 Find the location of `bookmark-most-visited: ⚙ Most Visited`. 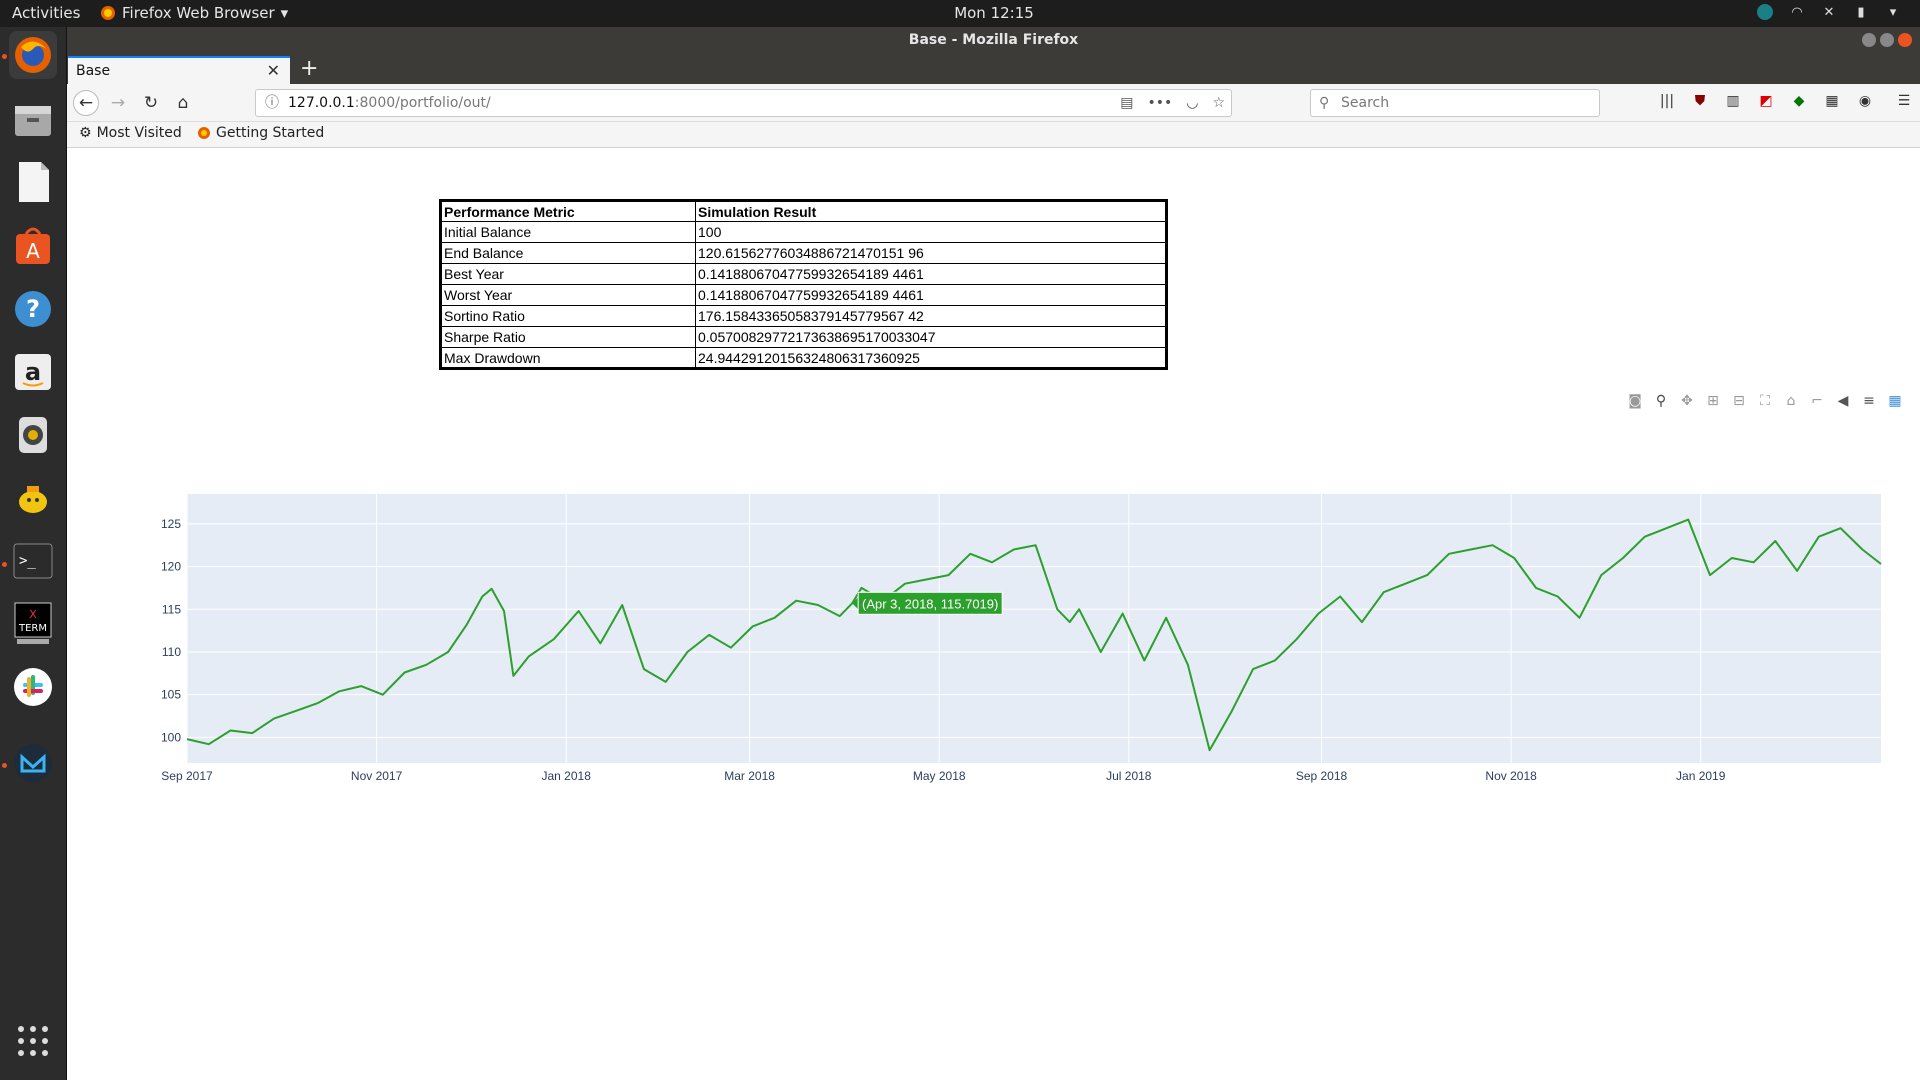

bookmark-most-visited: ⚙ Most Visited is located at coordinates (130, 133).